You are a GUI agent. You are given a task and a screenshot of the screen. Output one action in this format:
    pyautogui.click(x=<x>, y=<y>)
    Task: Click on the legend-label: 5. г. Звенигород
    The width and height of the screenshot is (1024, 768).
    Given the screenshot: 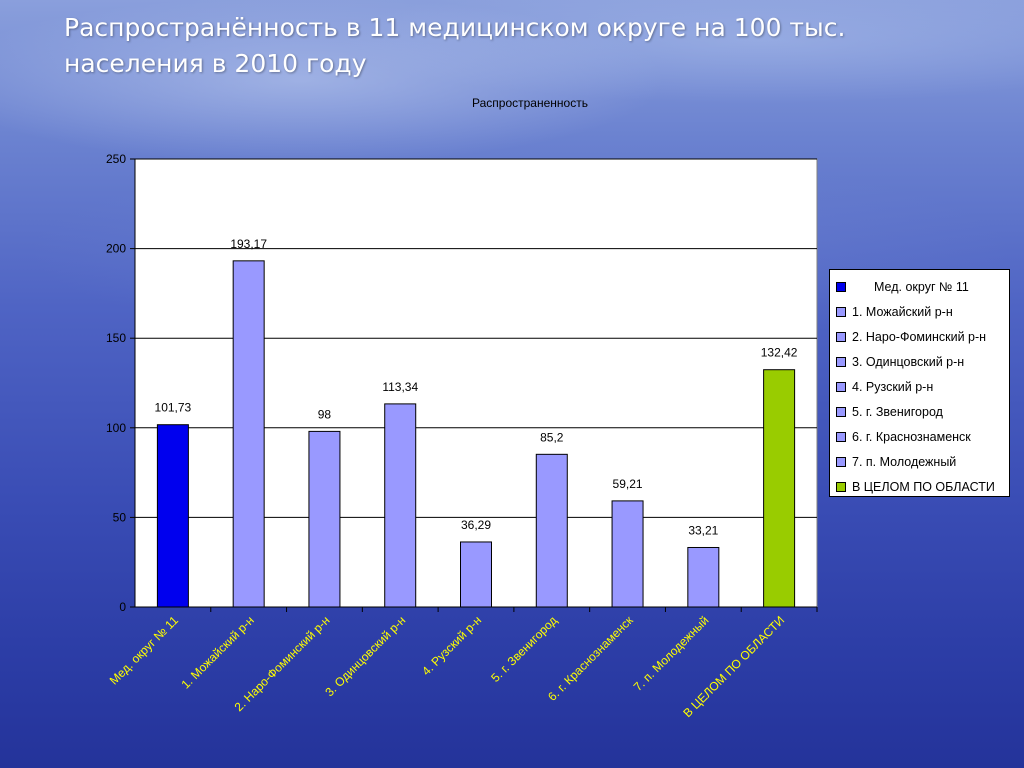 What is the action you would take?
    pyautogui.click(x=897, y=411)
    